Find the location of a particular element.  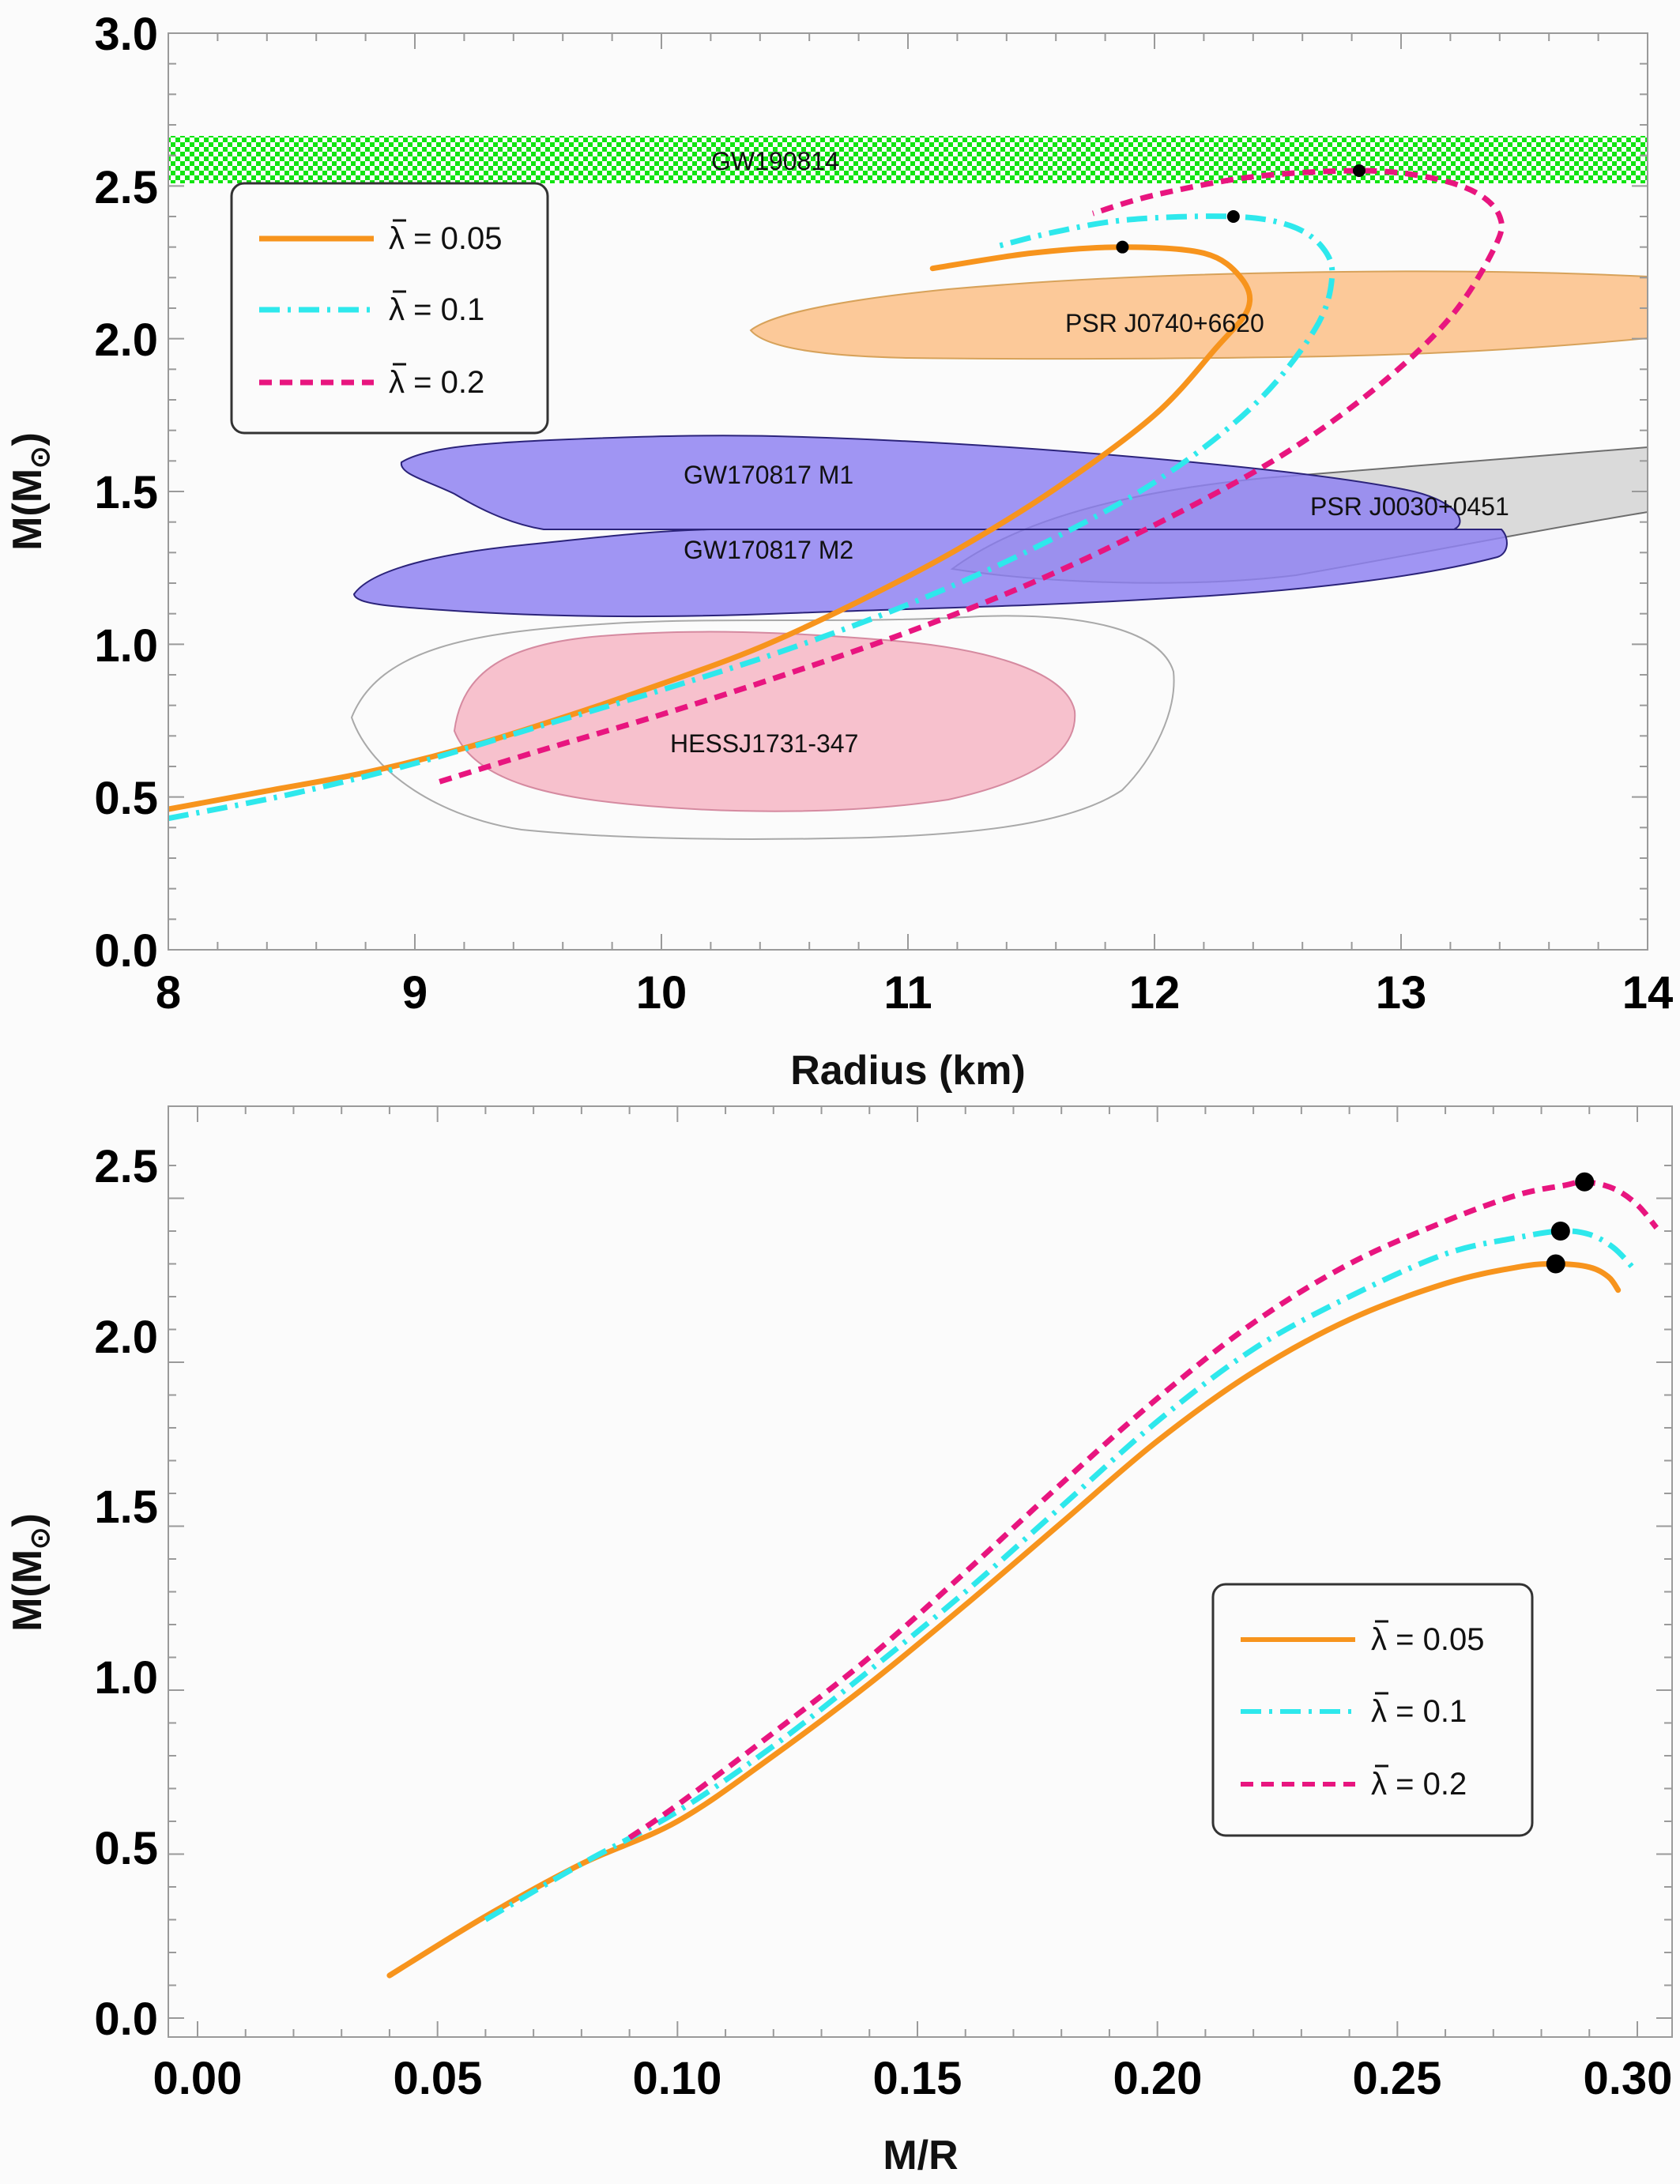

top-ytick-2: 1.0 is located at coordinates (126, 646).